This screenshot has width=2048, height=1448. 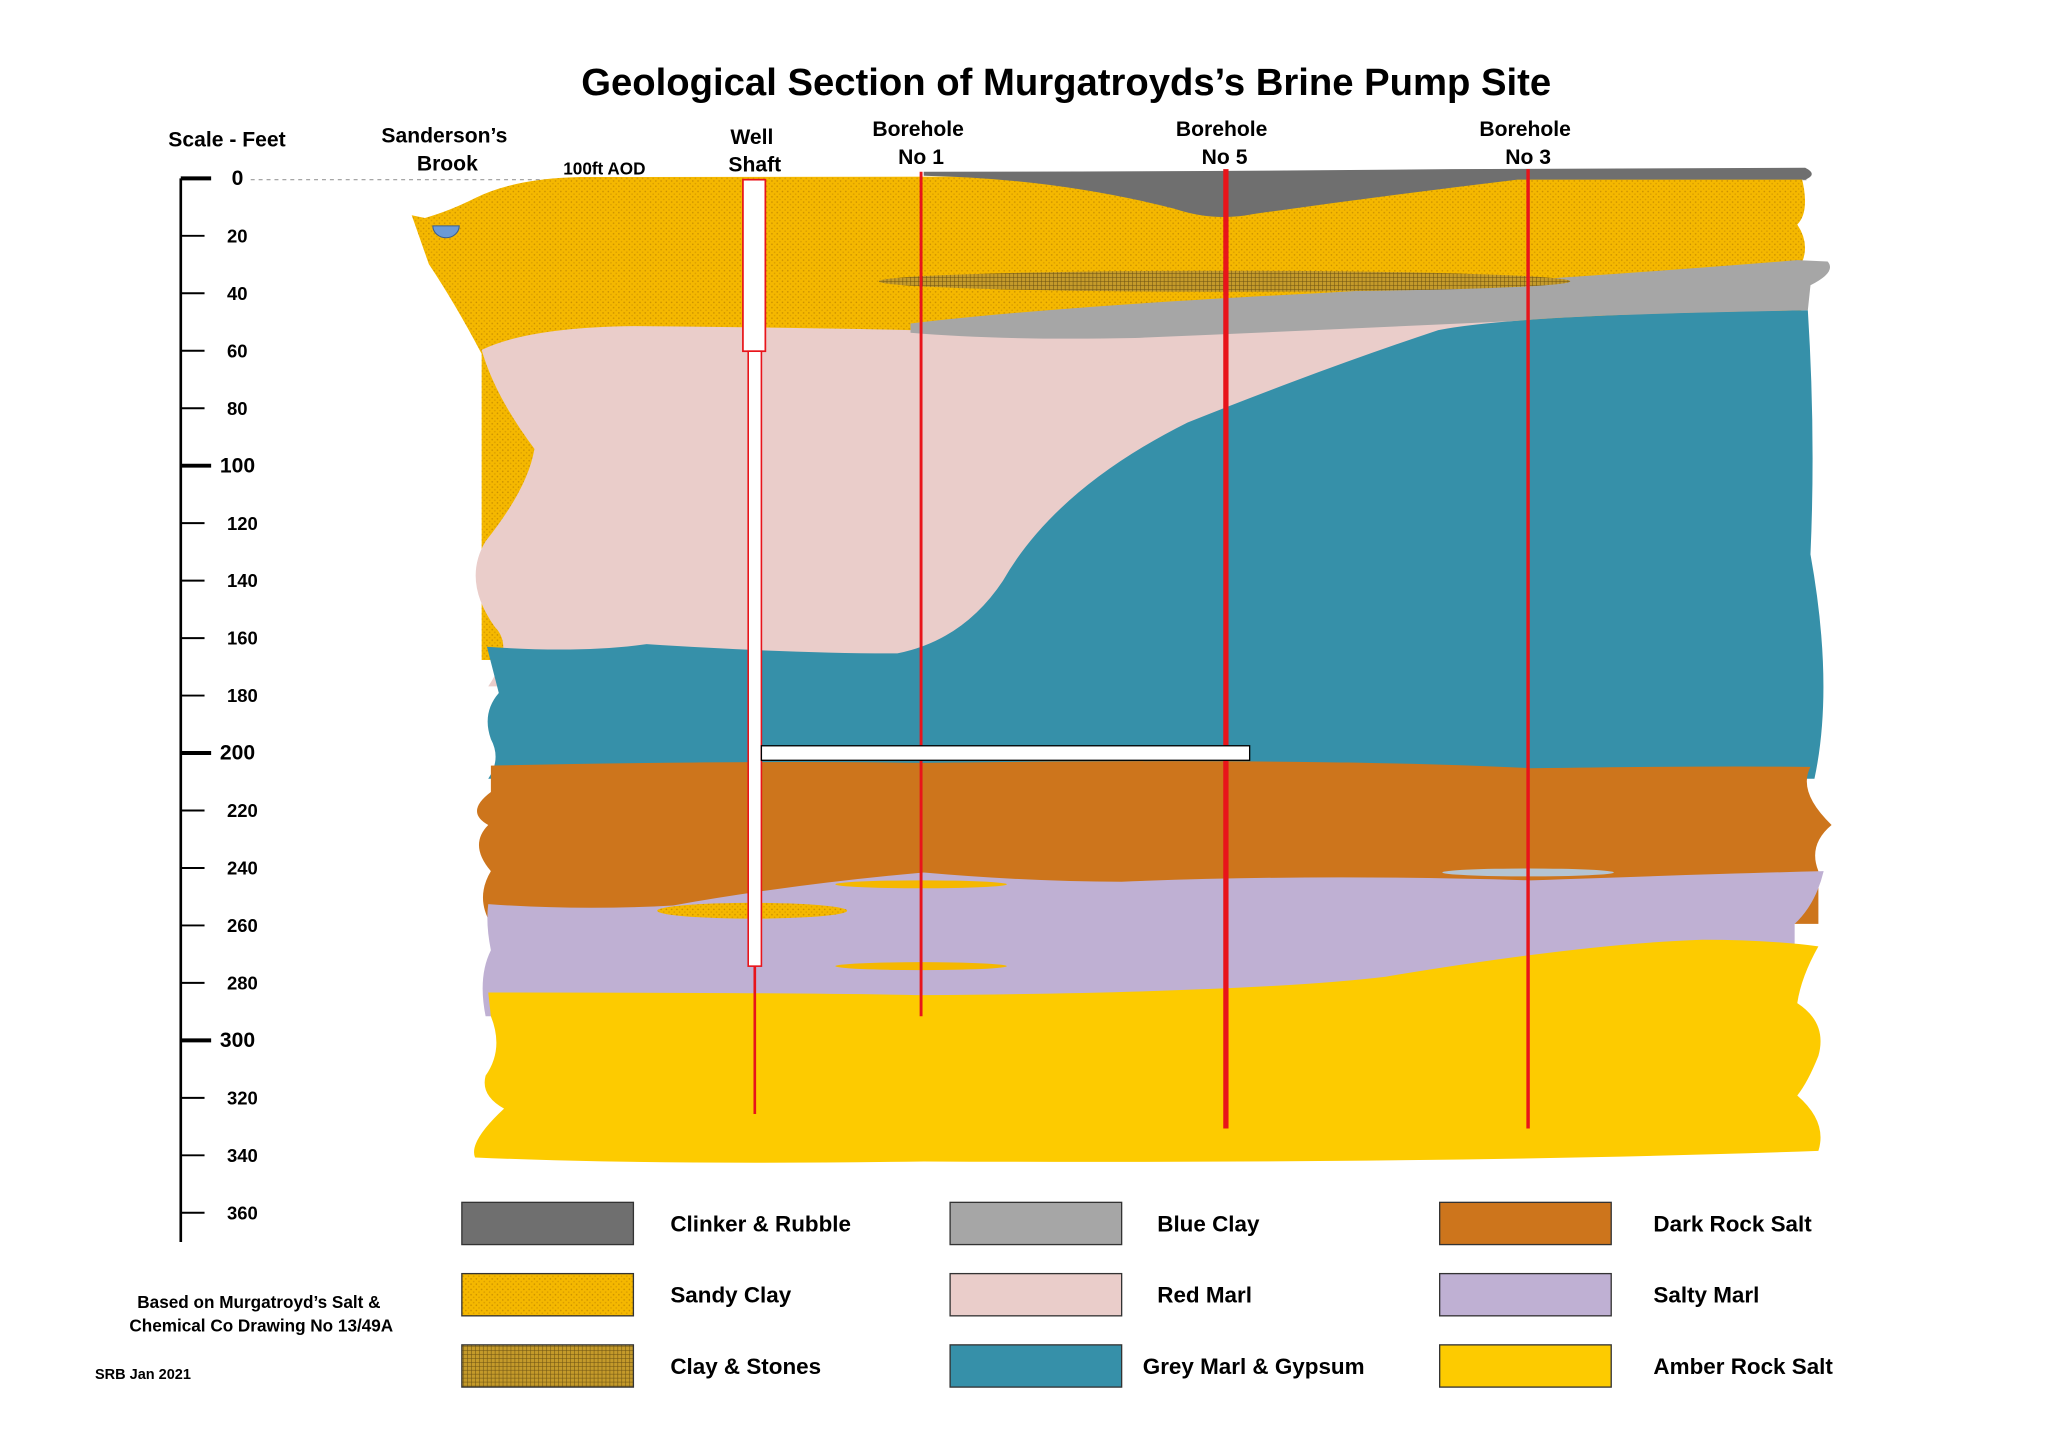 I want to click on borehole-5-label: Borehole, so click(x=1222, y=129).